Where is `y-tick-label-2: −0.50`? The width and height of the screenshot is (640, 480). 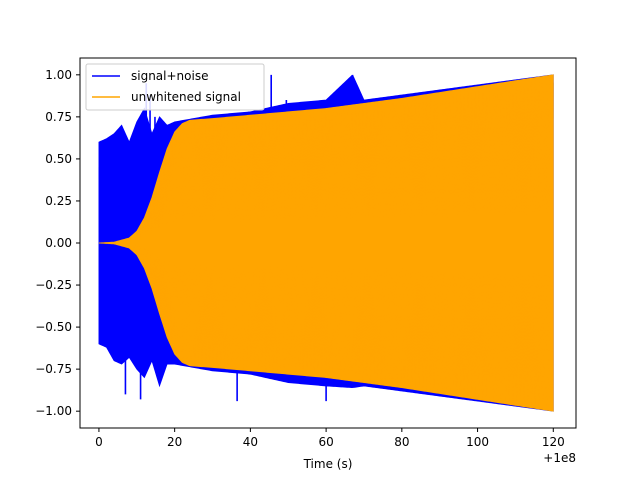 y-tick-label-2: −0.50 is located at coordinates (53, 327).